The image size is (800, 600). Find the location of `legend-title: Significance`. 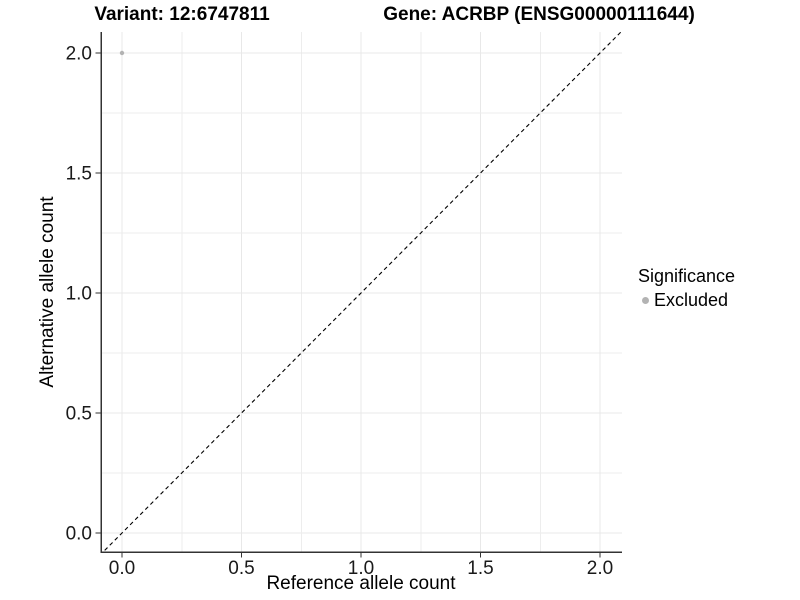

legend-title: Significance is located at coordinates (687, 276).